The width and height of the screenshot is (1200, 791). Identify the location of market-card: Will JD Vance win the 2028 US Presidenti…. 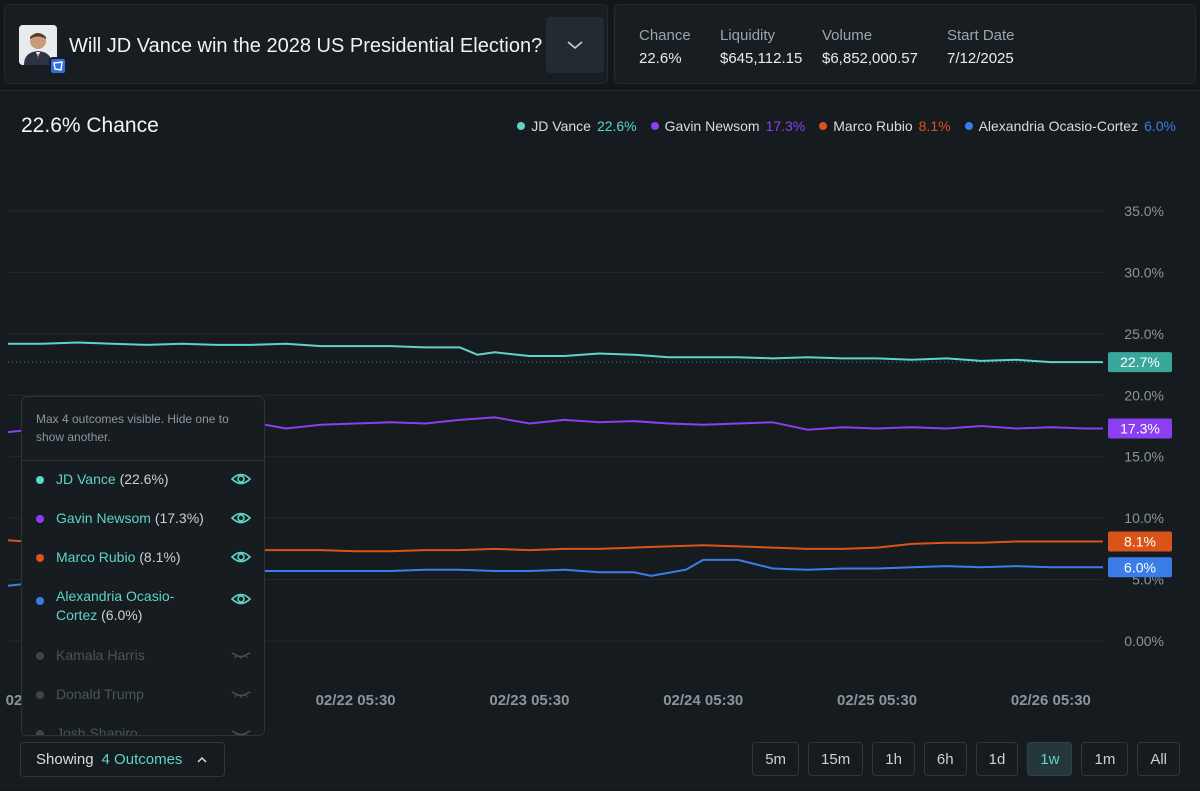
(306, 44).